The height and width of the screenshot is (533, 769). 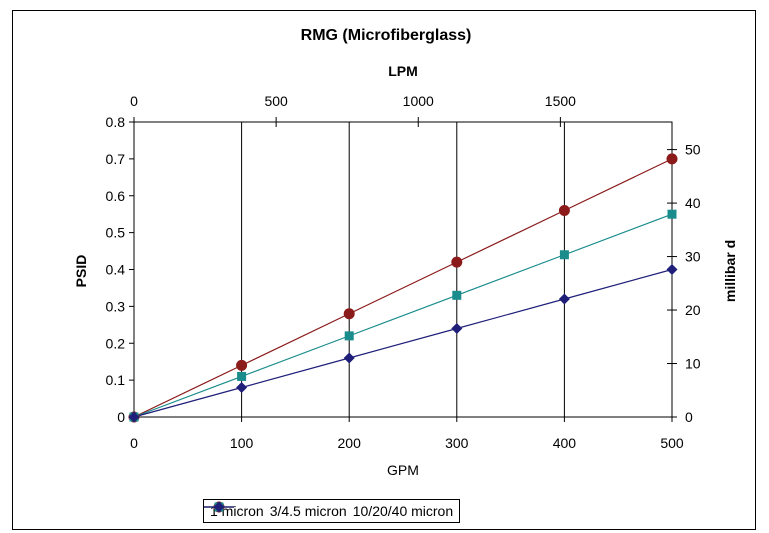 I want to click on y2-tick-label-20: 20, so click(x=693, y=310).